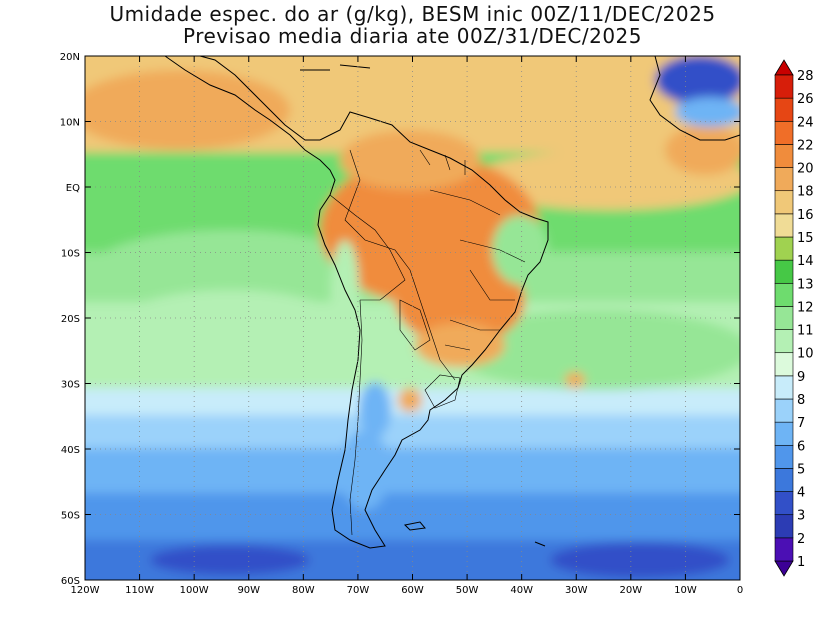 Image resolution: width=825 pixels, height=637 pixels. I want to click on lat-tick-label: EQ, so click(73, 188).